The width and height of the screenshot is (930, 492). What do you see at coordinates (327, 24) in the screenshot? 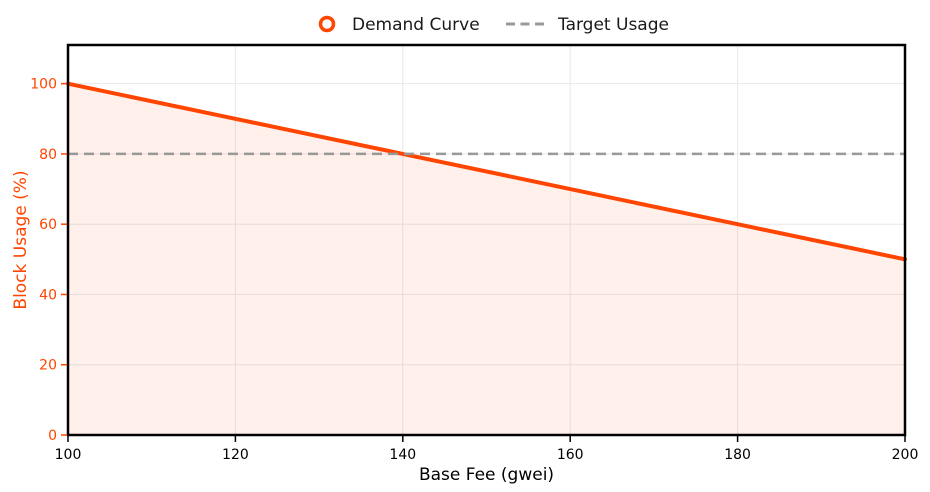
I see `legend-demand-curve-marker-icon` at bounding box center [327, 24].